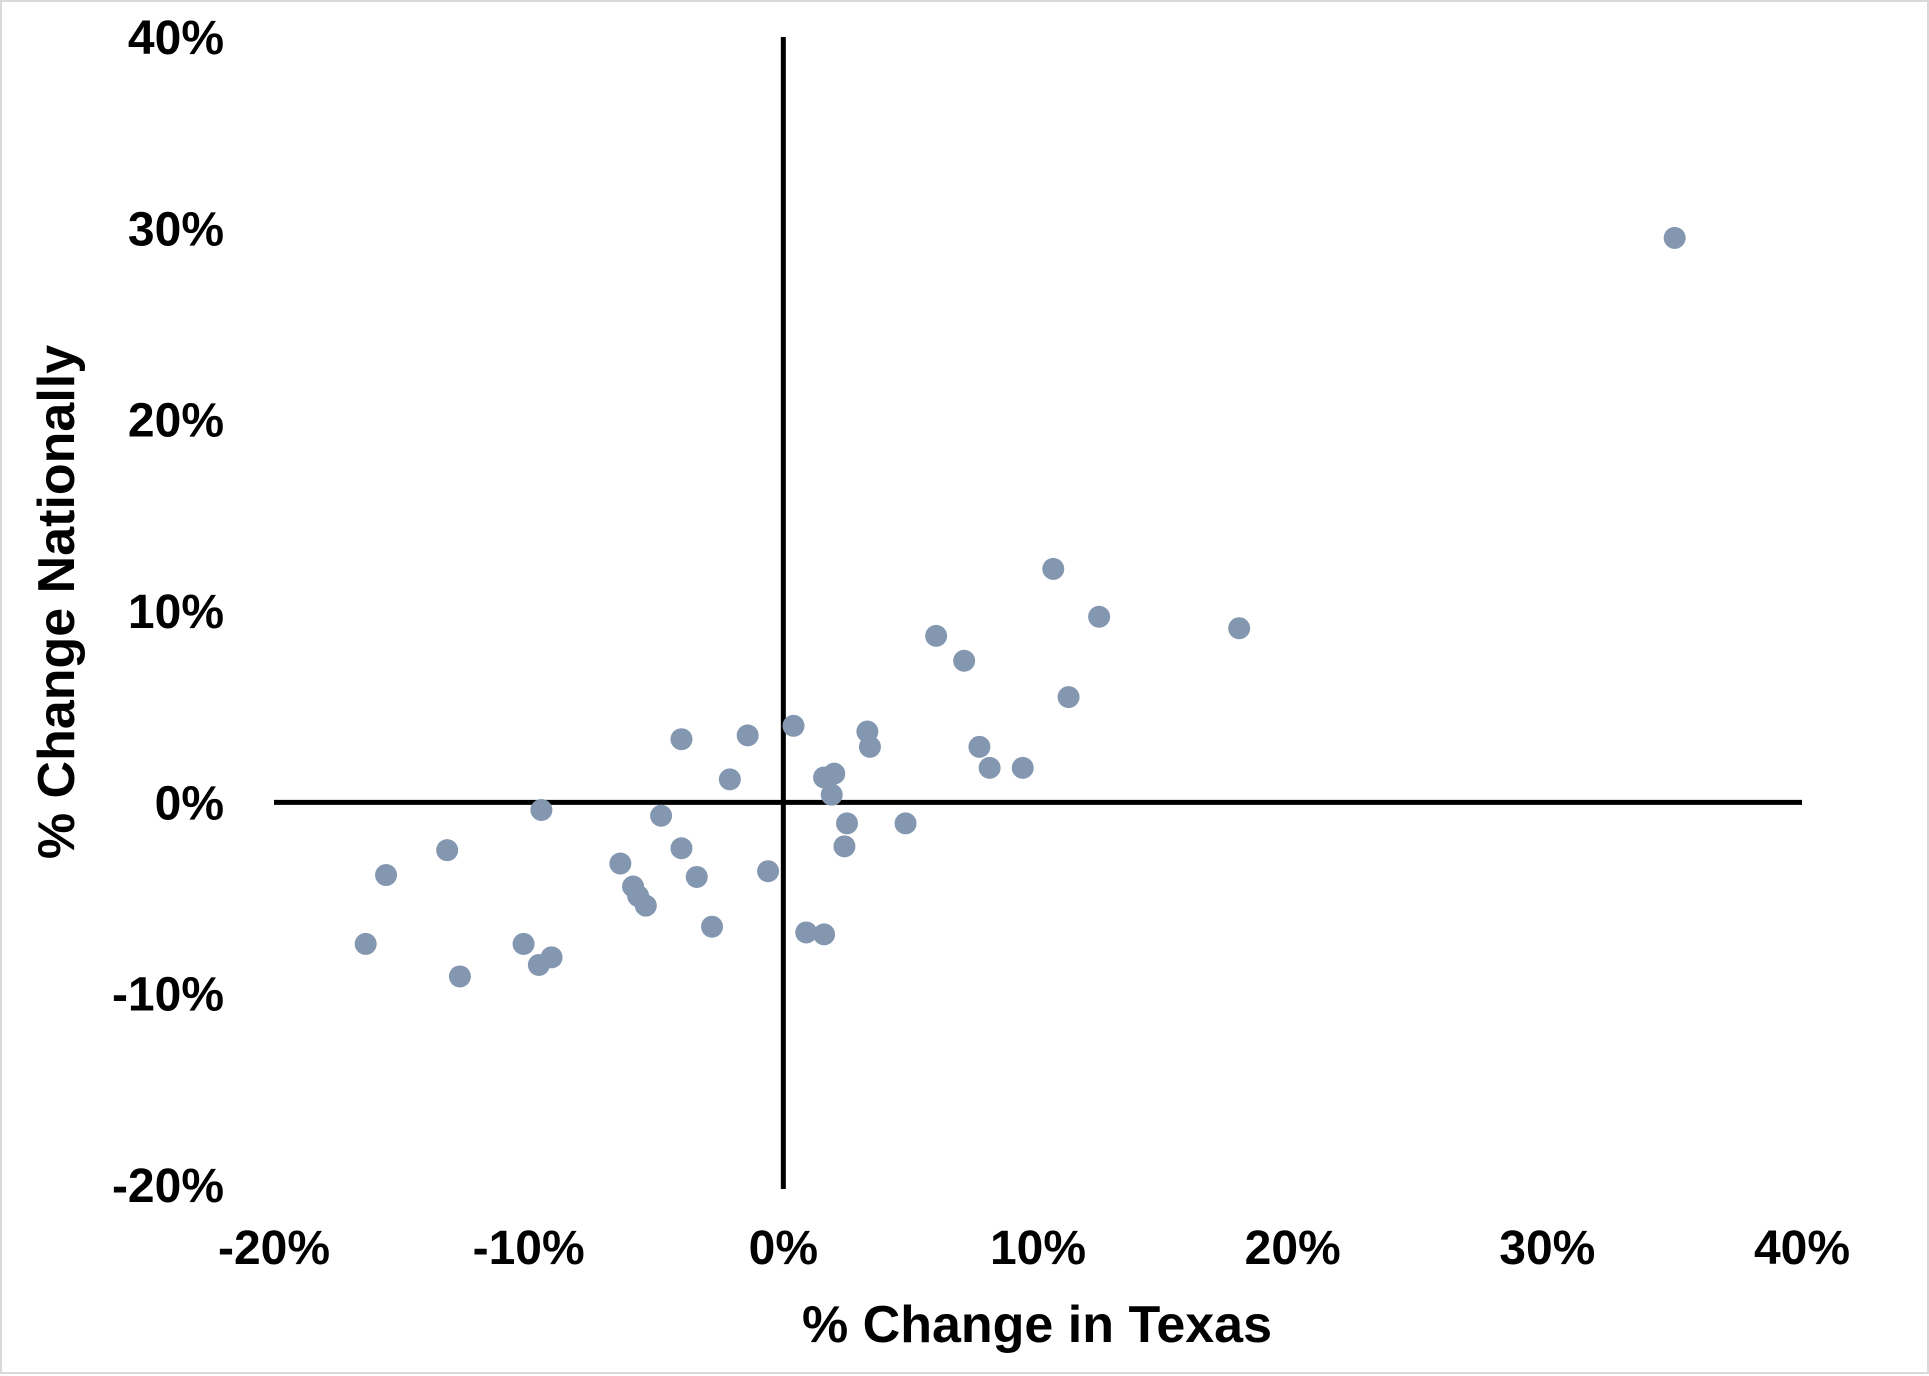 The width and height of the screenshot is (1929, 1376). What do you see at coordinates (168, 1186) in the screenshot?
I see `y-tick-label: -20%` at bounding box center [168, 1186].